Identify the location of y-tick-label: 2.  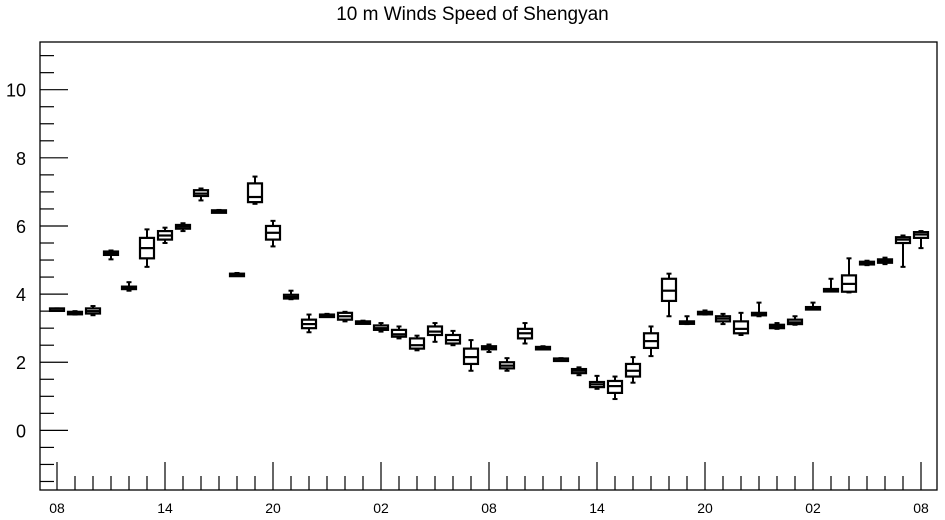
(21, 363).